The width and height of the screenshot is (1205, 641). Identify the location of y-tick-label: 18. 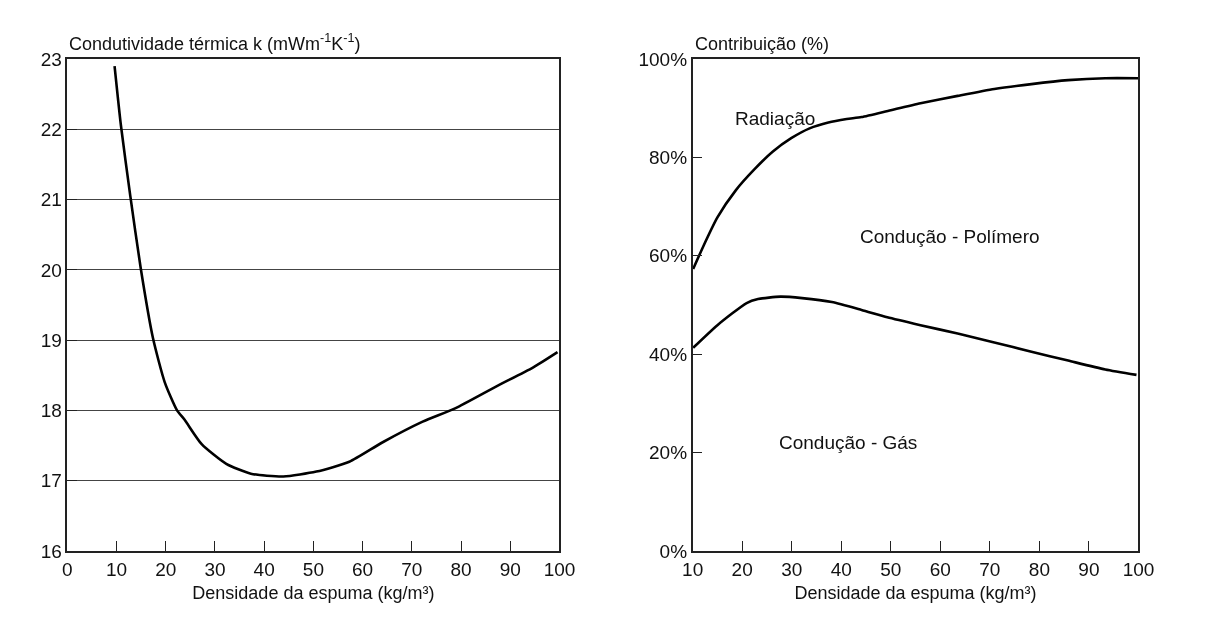
(51, 411).